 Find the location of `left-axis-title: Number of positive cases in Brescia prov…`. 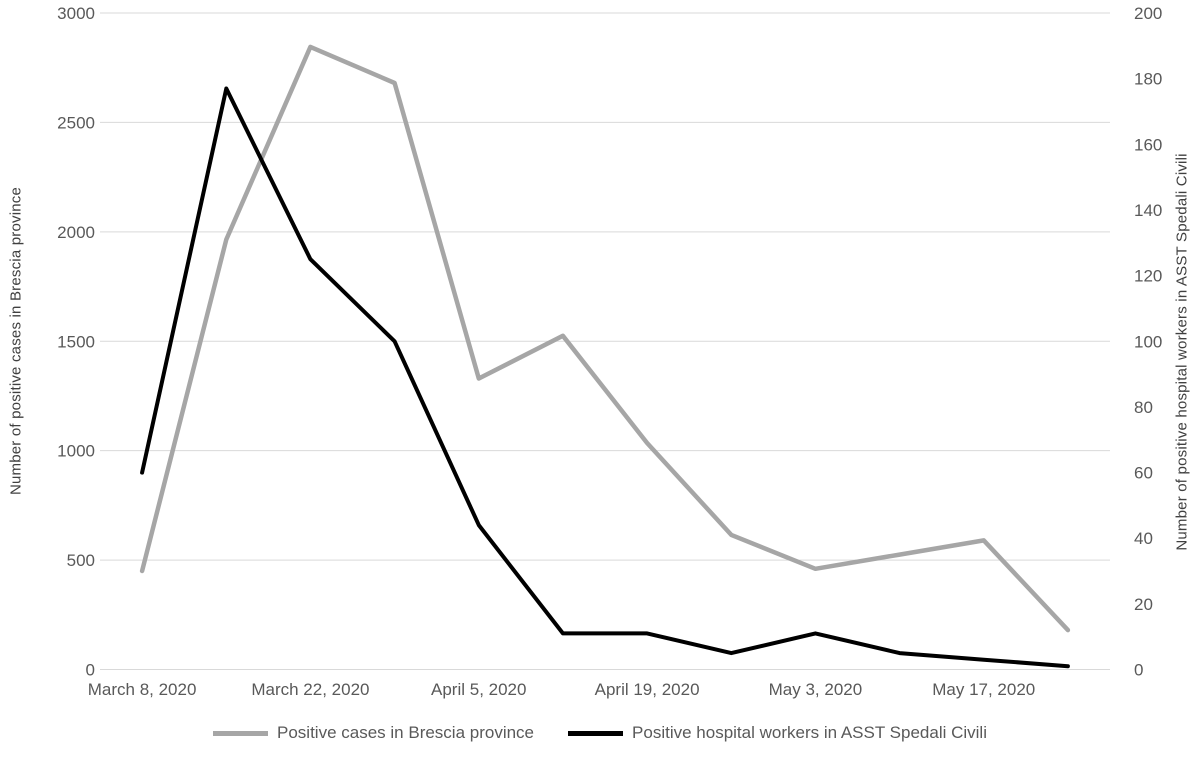

left-axis-title: Number of positive cases in Brescia prov… is located at coordinates (16, 341).